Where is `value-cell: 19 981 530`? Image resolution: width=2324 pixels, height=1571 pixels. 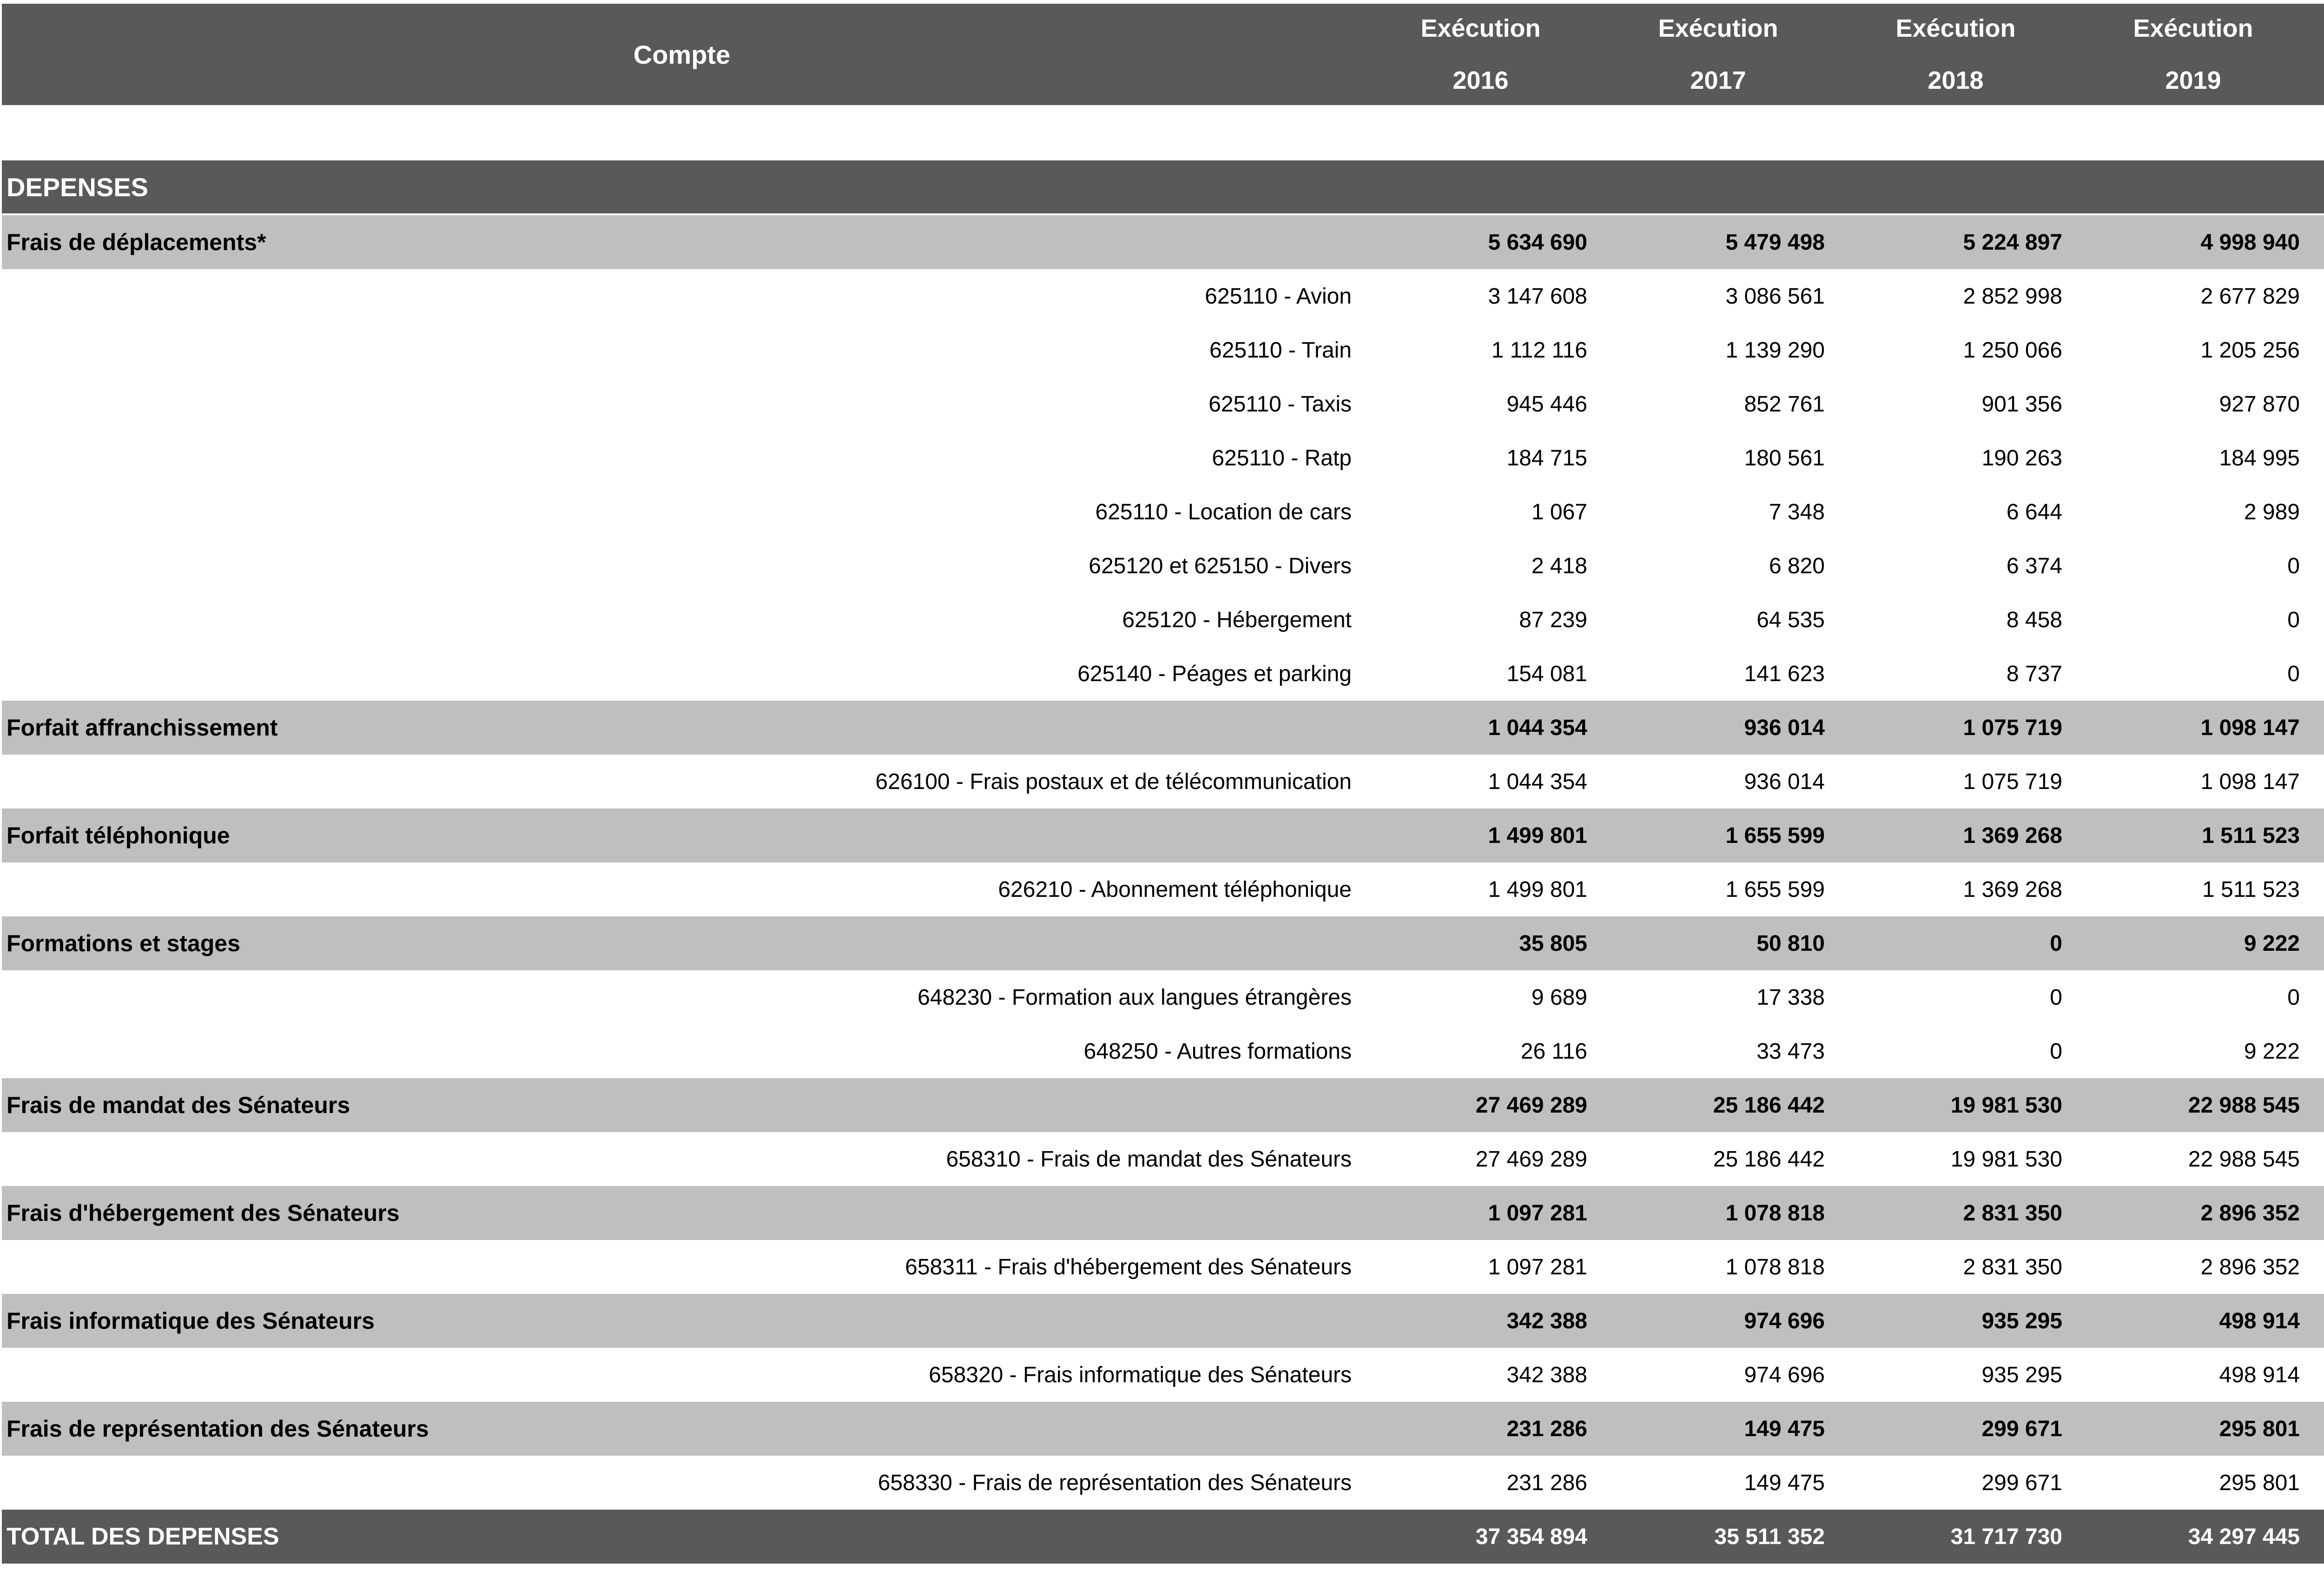
value-cell: 19 981 530 is located at coordinates (2006, 1105).